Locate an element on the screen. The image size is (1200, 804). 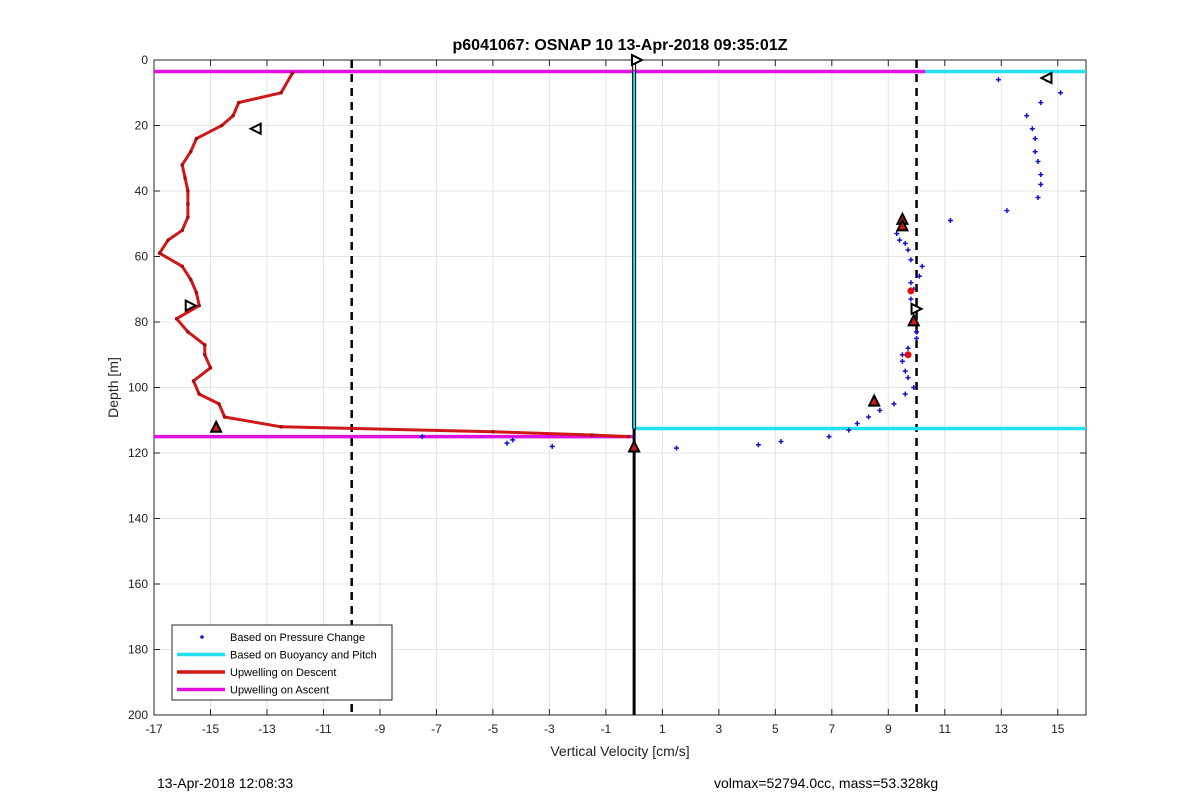
x-tick-label: -9 is located at coordinates (380, 729).